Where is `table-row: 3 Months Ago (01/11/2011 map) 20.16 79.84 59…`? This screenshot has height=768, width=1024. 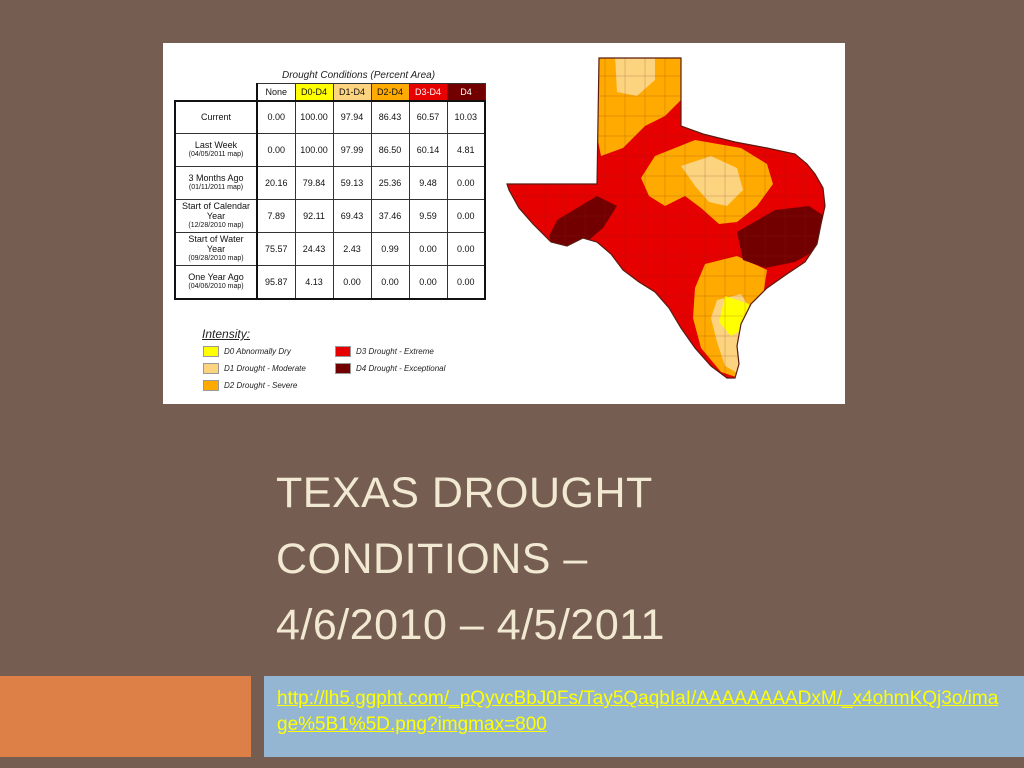 table-row: 3 Months Ago (01/11/2011 map) 20.16 79.84 59… is located at coordinates (330, 183).